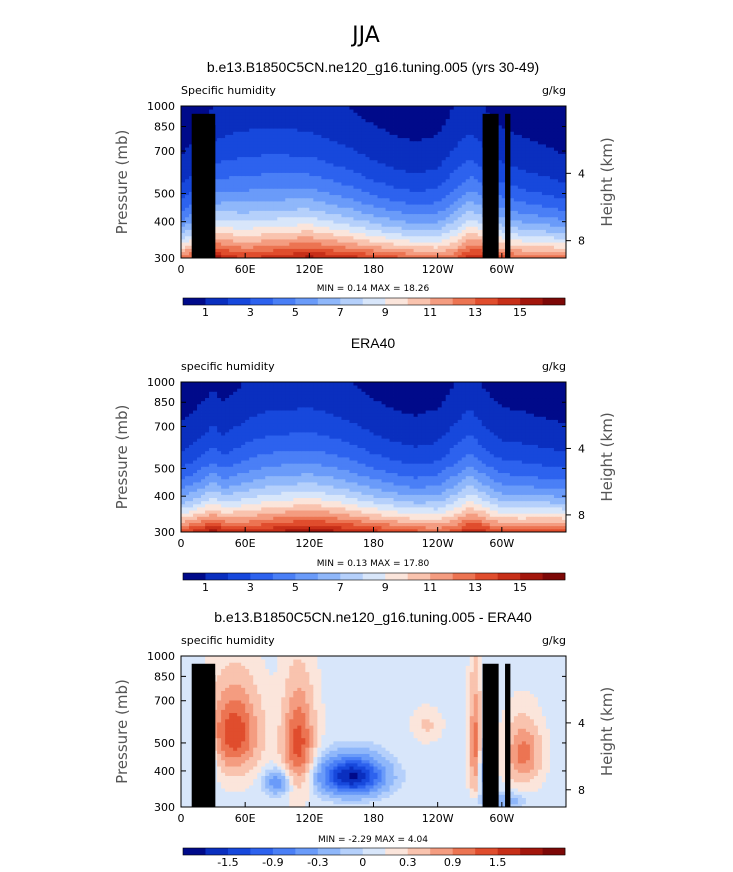 The width and height of the screenshot is (733, 872). What do you see at coordinates (340, 312) in the screenshot?
I see `colorbar-label: 7` at bounding box center [340, 312].